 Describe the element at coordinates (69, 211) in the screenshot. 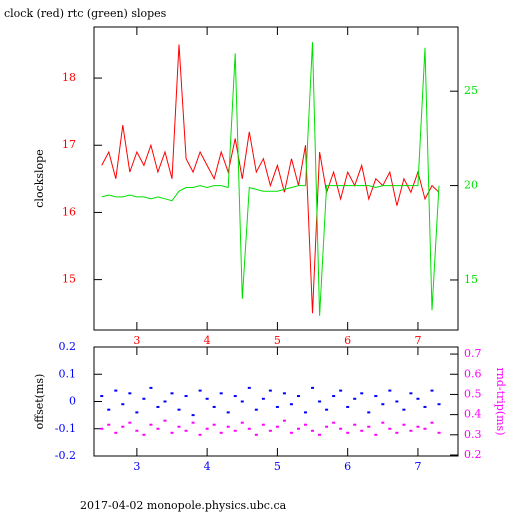

I see `y-tick-label: 16` at that location.